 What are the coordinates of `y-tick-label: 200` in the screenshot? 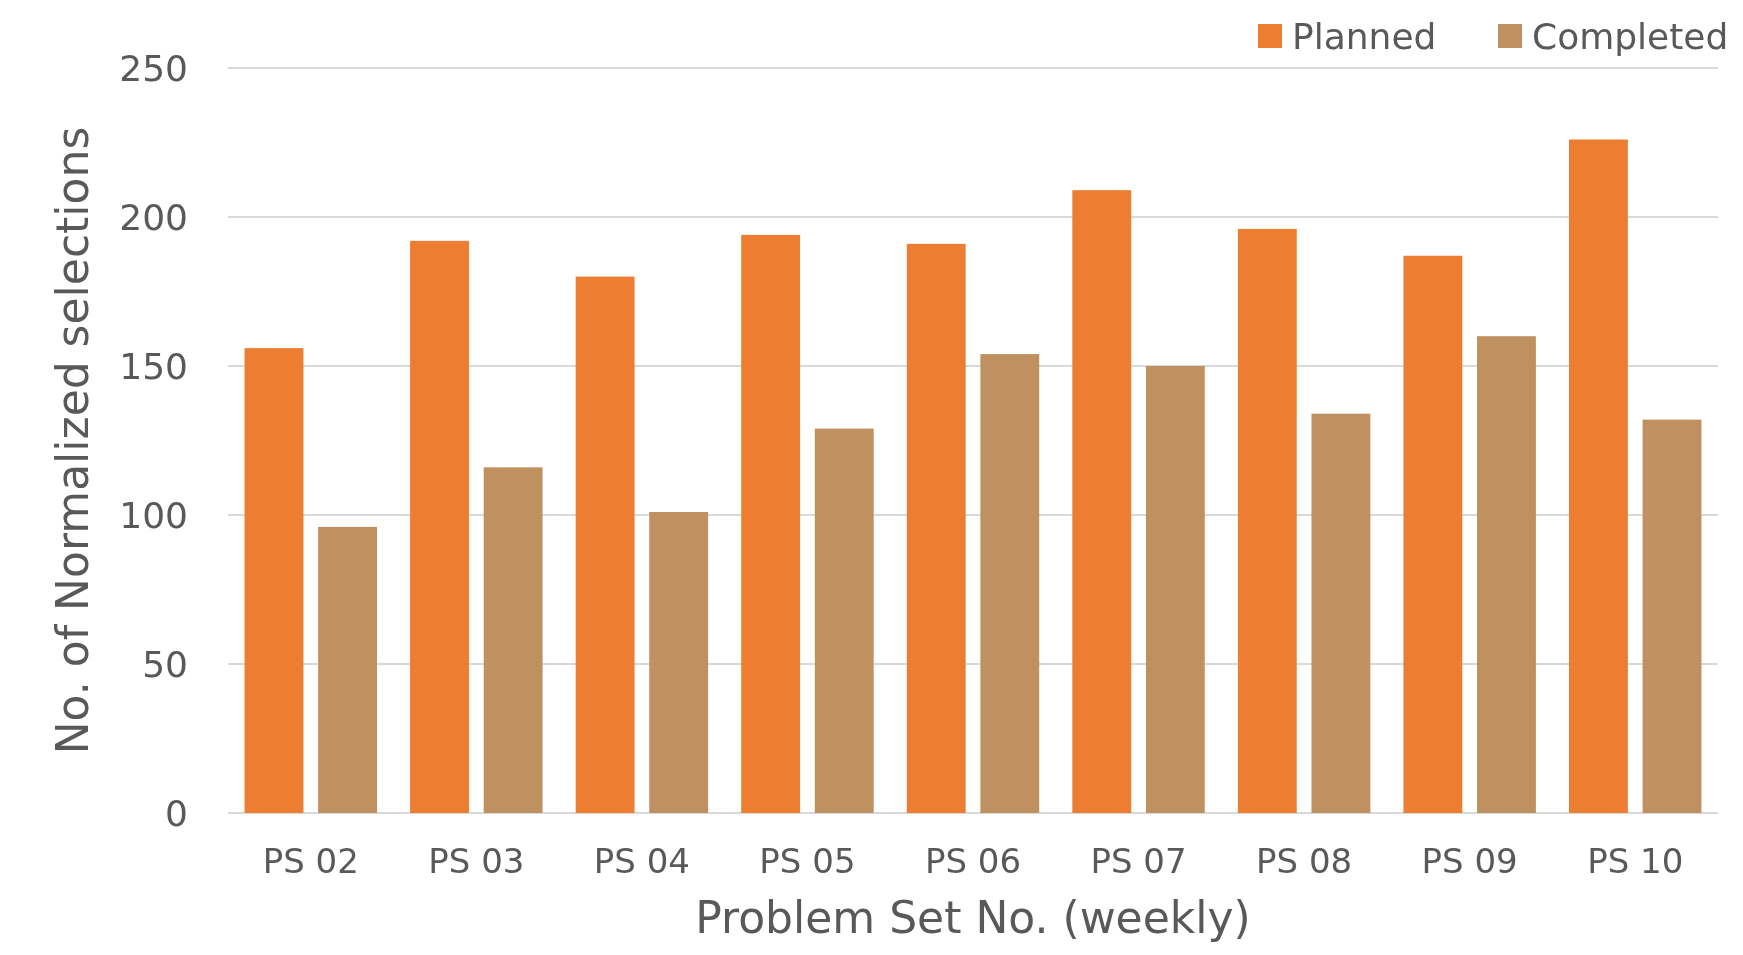 It's located at (153, 217).